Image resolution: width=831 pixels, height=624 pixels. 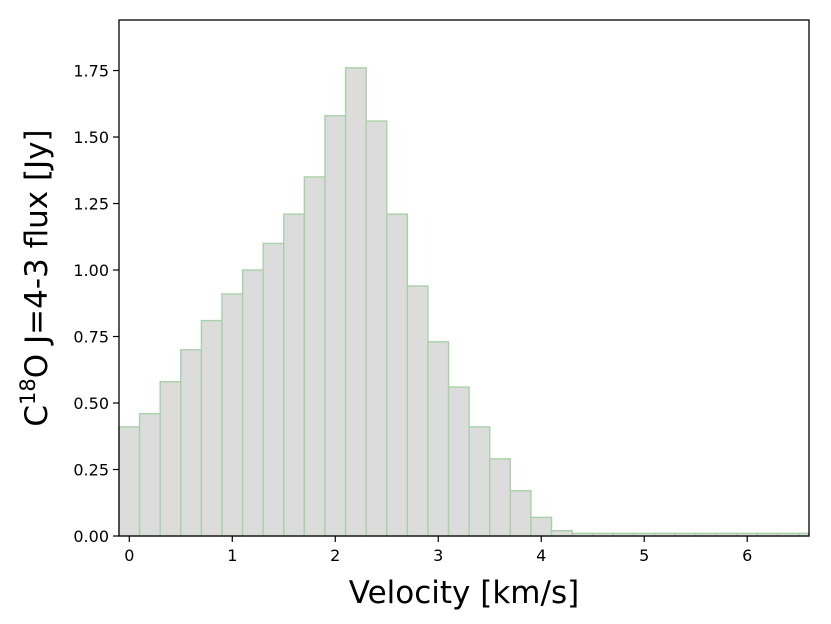 I want to click on x-tick-label: 1, so click(x=232, y=555).